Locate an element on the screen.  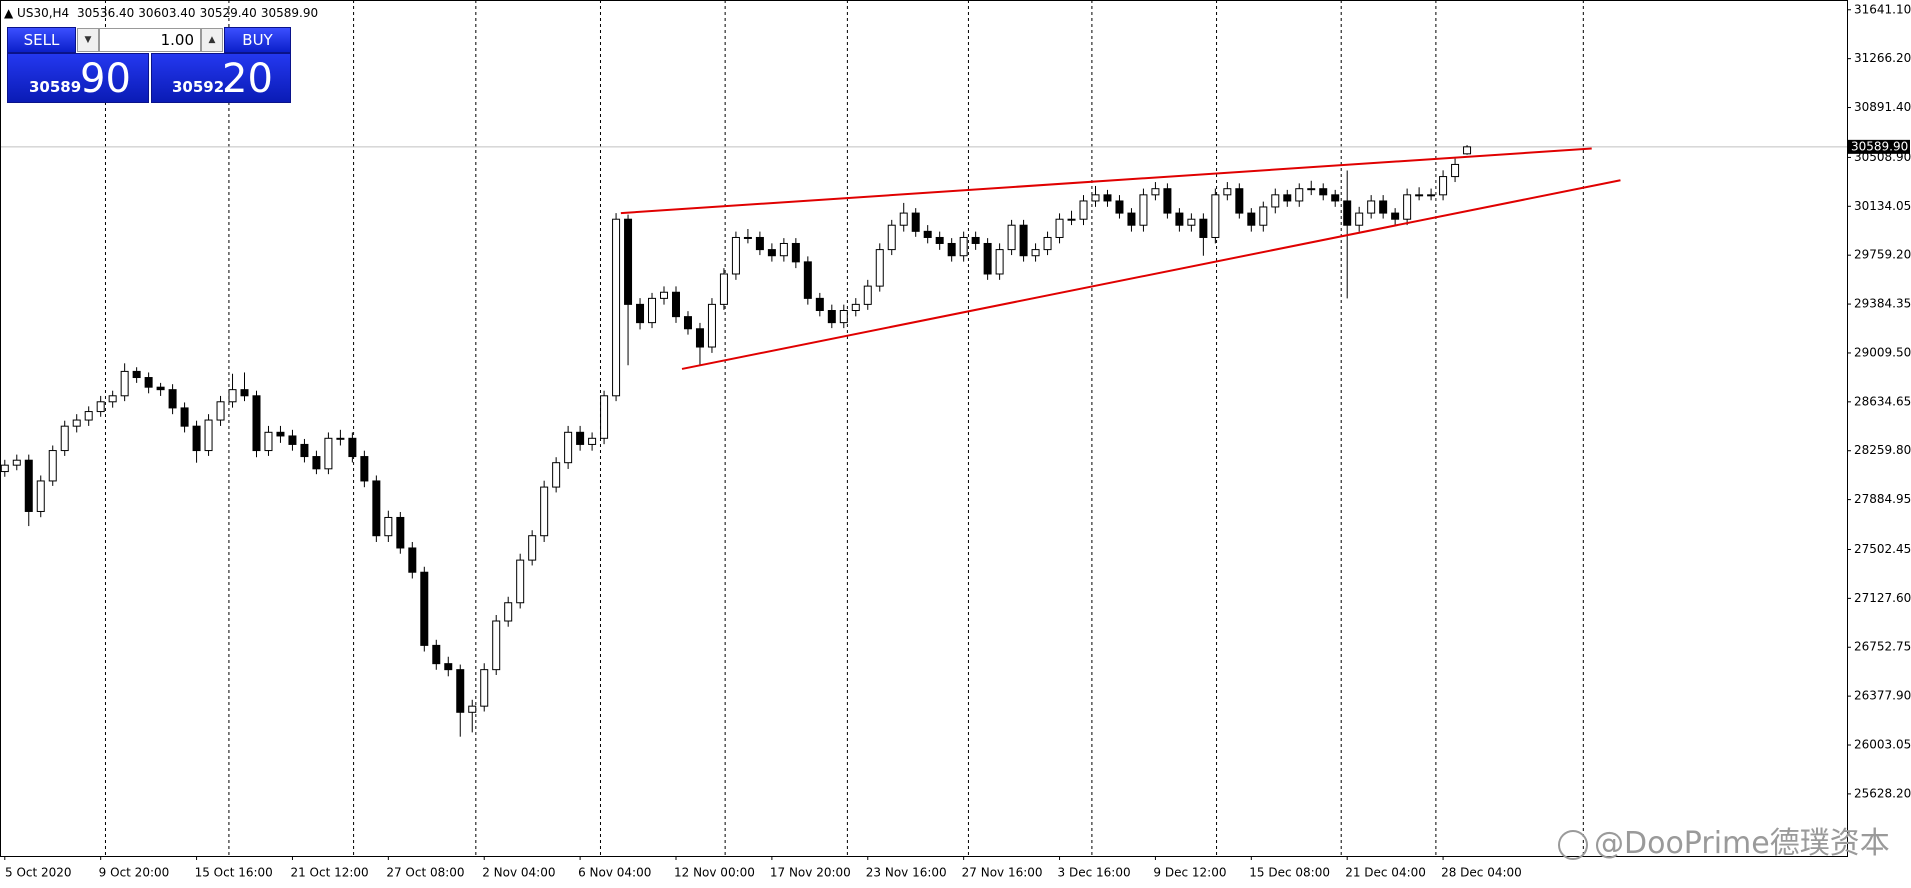
x-tick-label: 23 Nov 16:00 is located at coordinates (906, 873).